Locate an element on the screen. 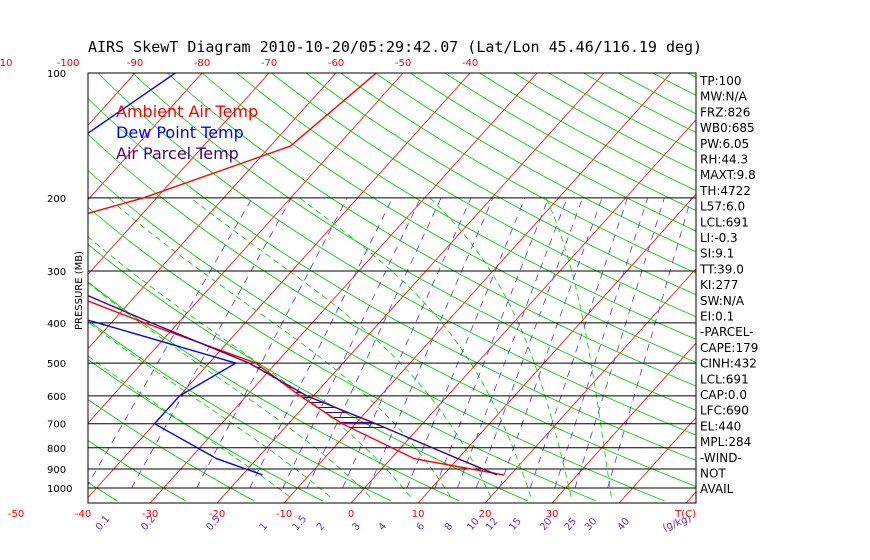 This screenshot has width=870, height=560. mixing-ratio-tick-label: 1.5 is located at coordinates (300, 523).